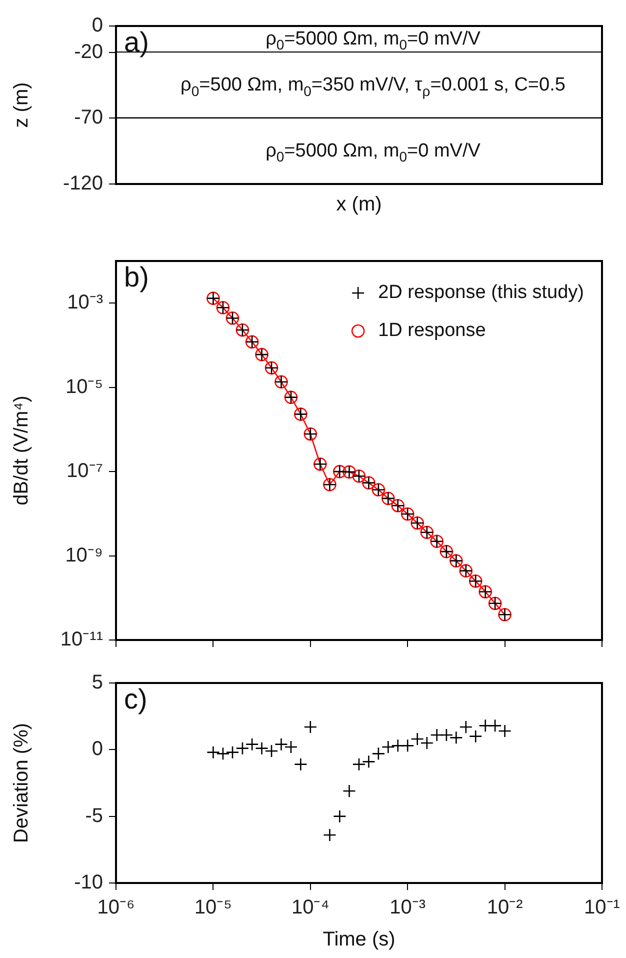 The width and height of the screenshot is (626, 958). Describe the element at coordinates (21, 783) in the screenshot. I see `y-axis-title: Deviation (%)` at that location.